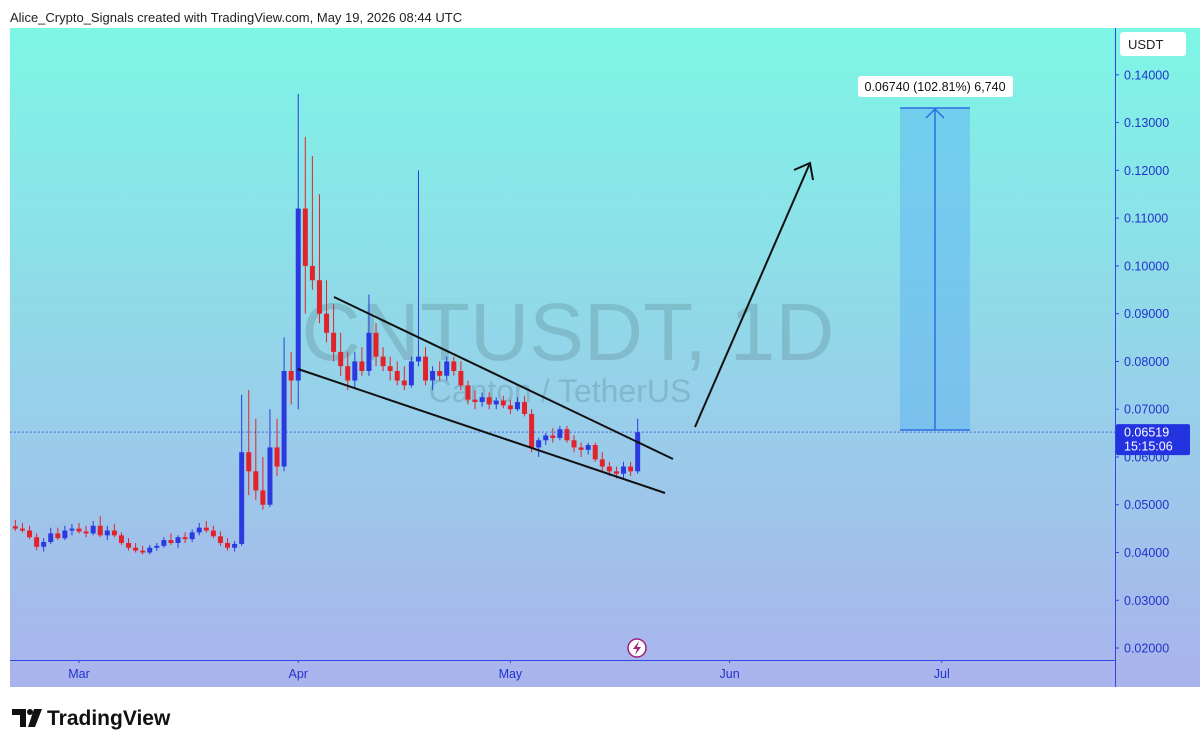 The image size is (1200, 752). I want to click on y-tick-label: 0.14000, so click(1146, 75).